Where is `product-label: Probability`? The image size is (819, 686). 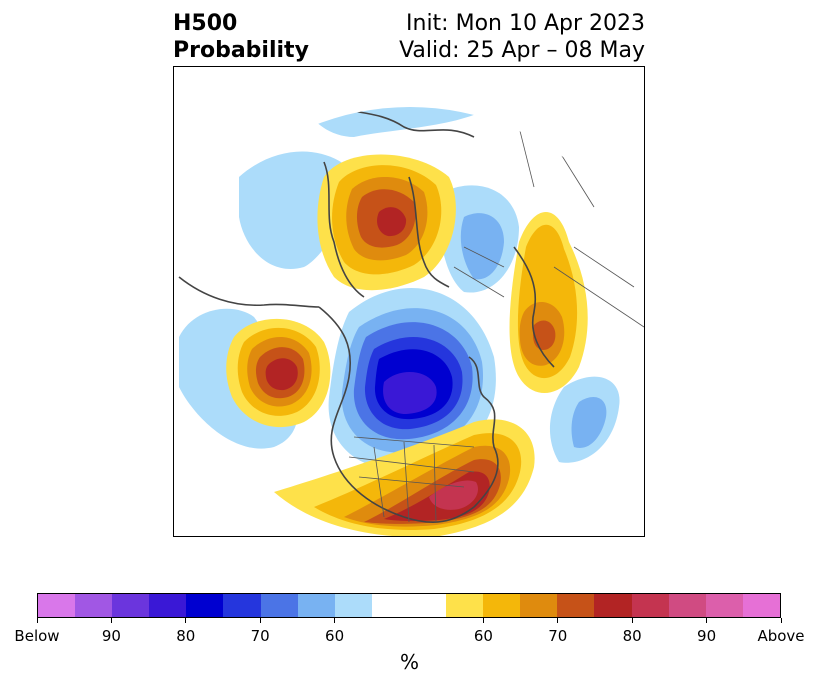
product-label: Probability is located at coordinates (241, 50).